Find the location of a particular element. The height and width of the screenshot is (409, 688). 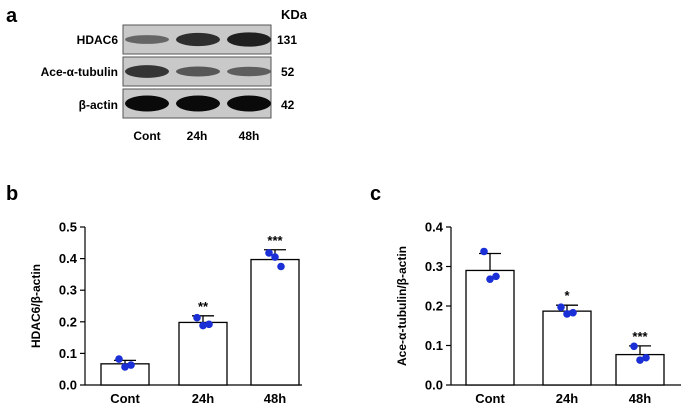

blot-unit-header: KDa is located at coordinates (294, 14).